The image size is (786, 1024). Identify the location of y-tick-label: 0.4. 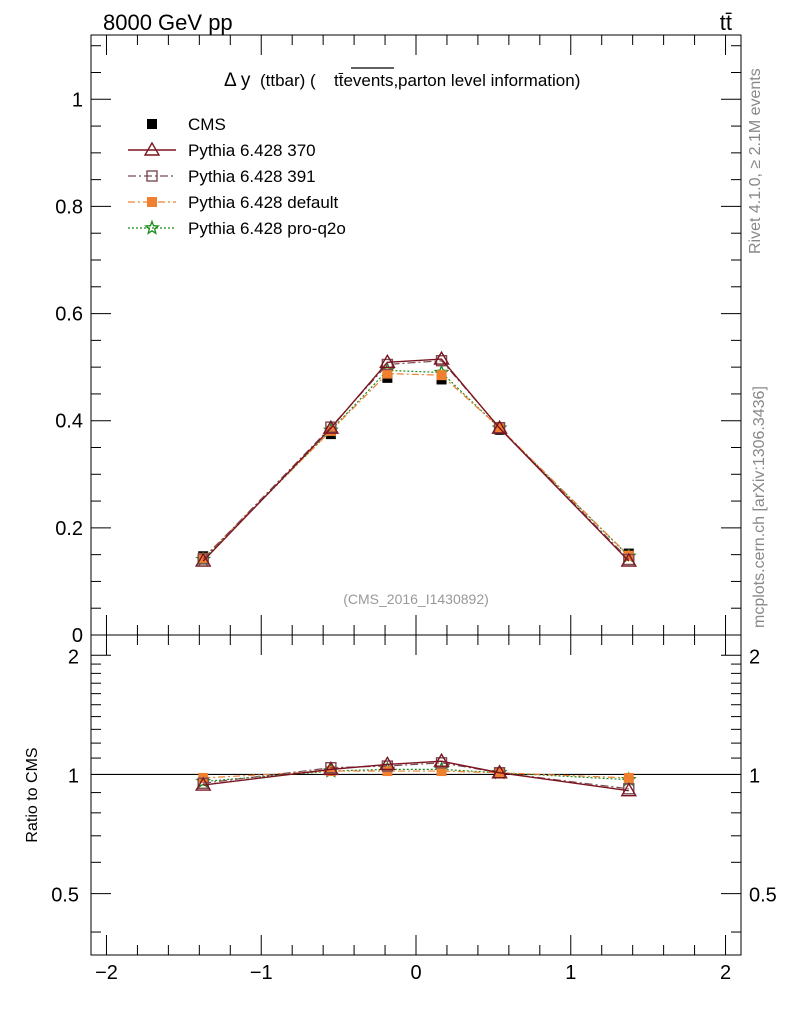
(69, 422).